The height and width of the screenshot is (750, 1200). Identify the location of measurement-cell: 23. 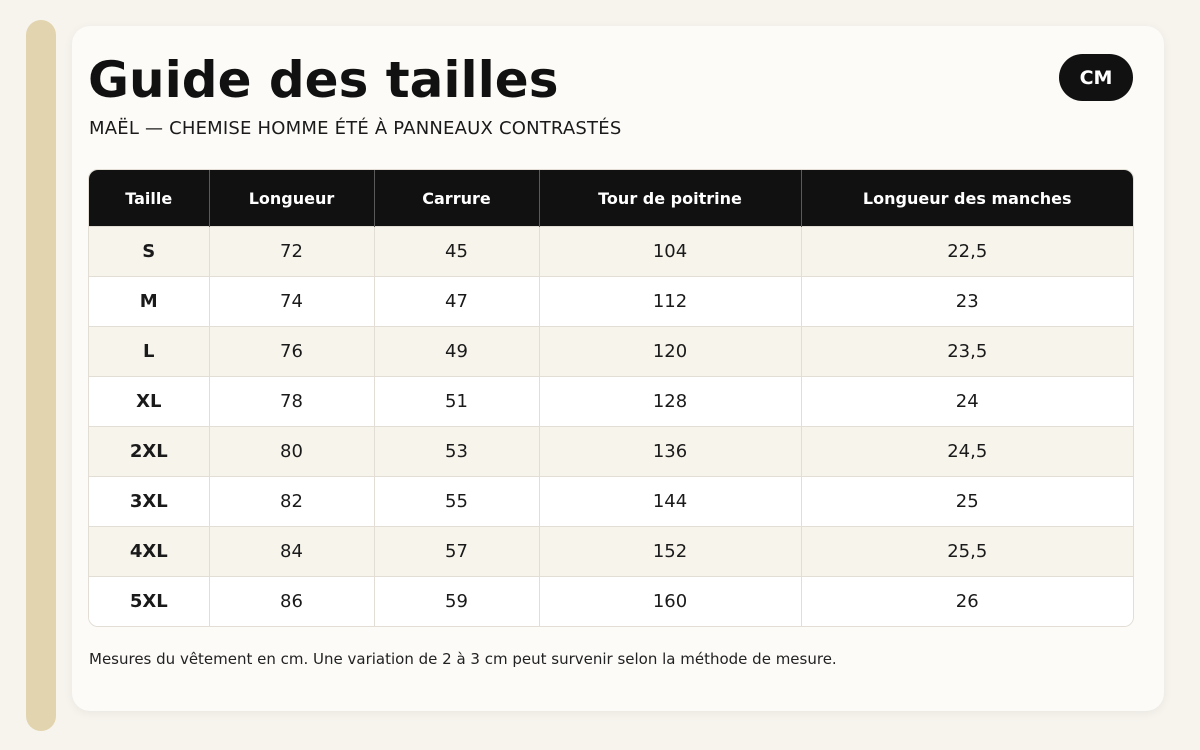
(967, 301).